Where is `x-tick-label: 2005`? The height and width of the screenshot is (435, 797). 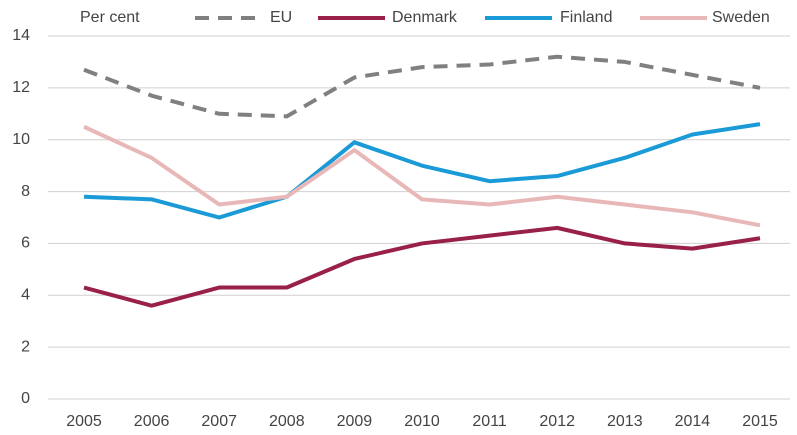 x-tick-label: 2005 is located at coordinates (84, 421).